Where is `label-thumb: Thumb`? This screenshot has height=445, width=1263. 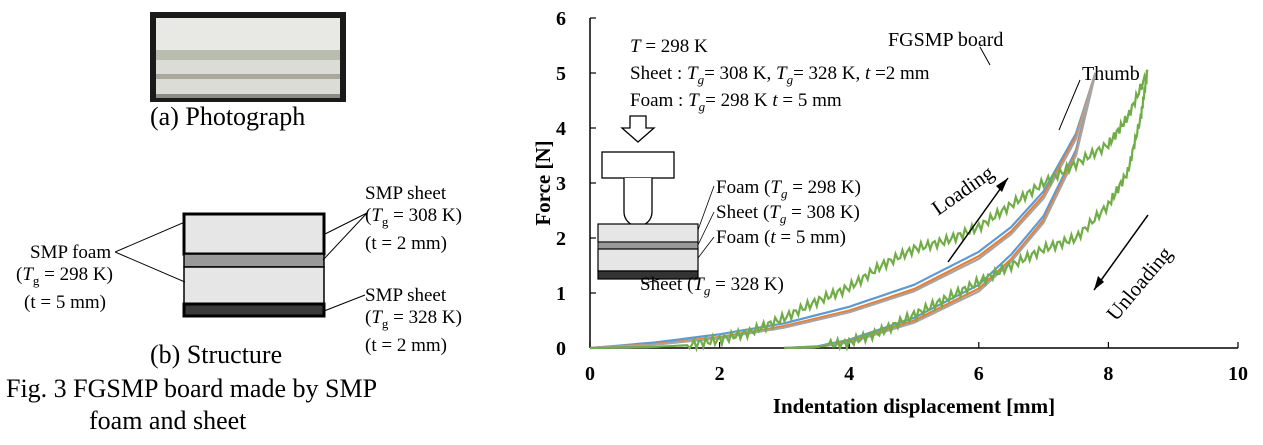 label-thumb: Thumb is located at coordinates (1111, 74).